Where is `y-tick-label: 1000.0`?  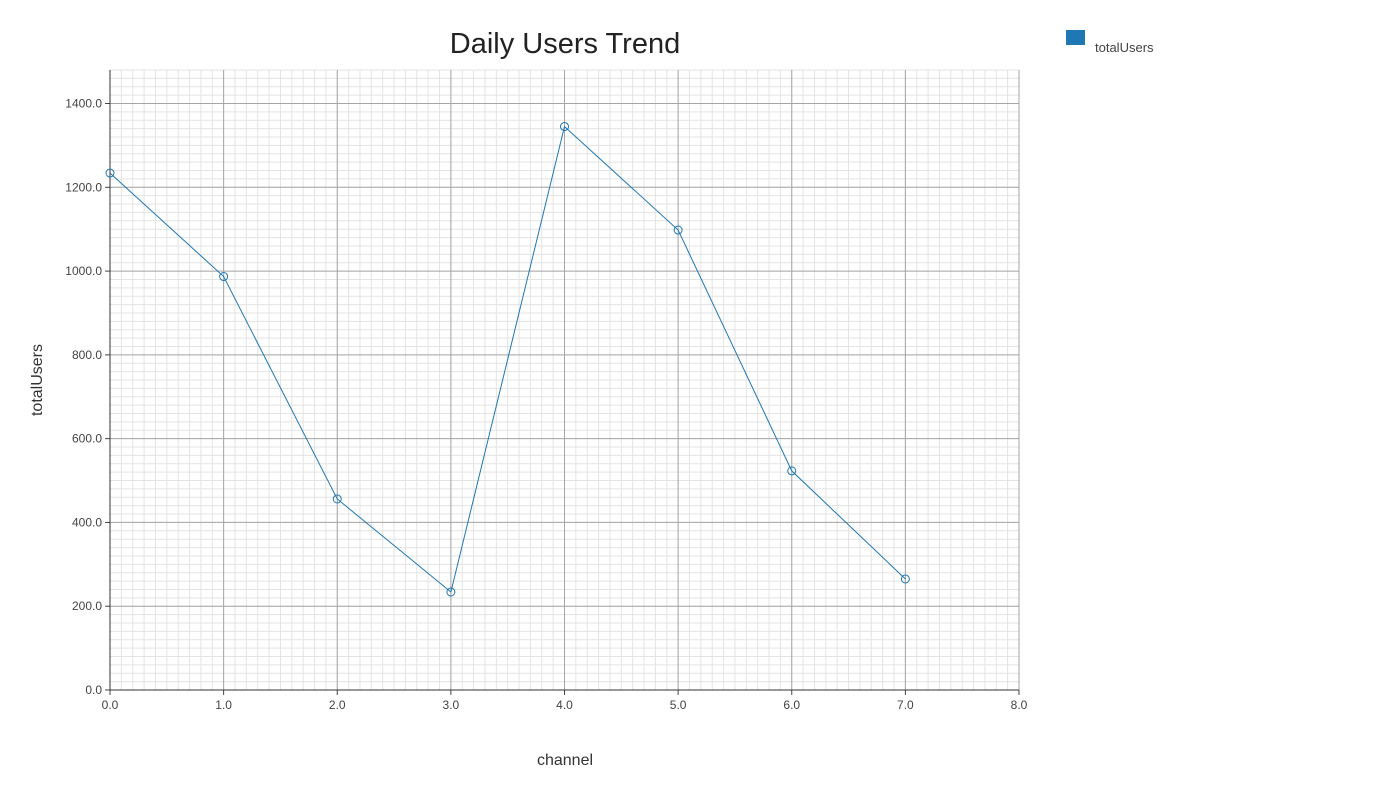 y-tick-label: 1000.0 is located at coordinates (83, 271).